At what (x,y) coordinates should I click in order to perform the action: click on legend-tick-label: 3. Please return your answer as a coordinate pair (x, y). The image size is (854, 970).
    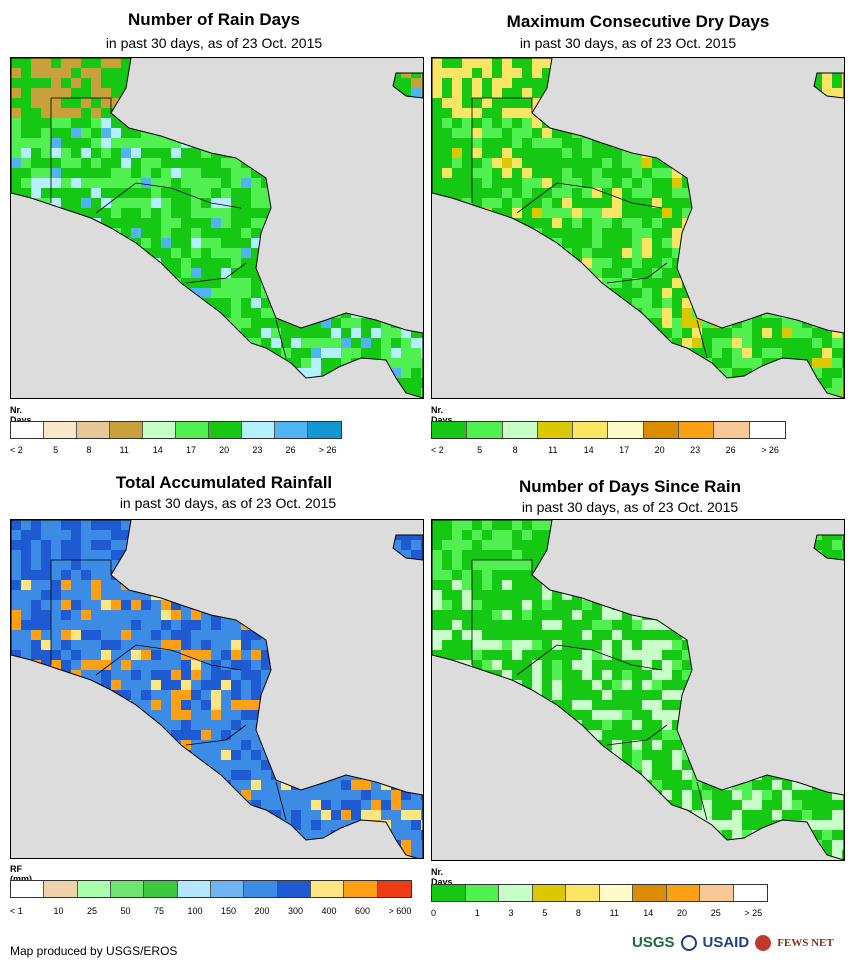
    Looking at the image, I should click on (511, 913).